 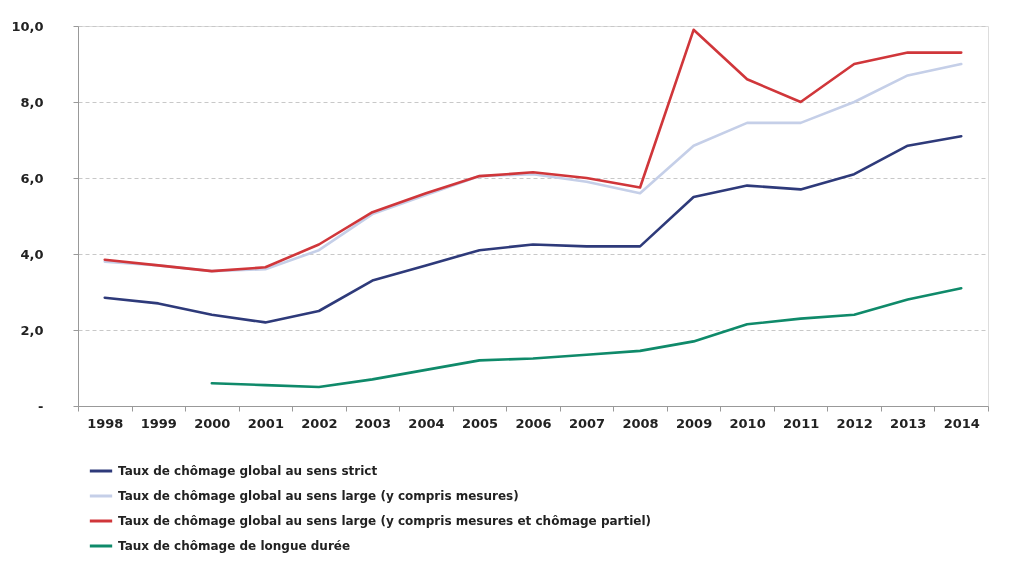 I want to click on line-series, so click(x=586, y=337).